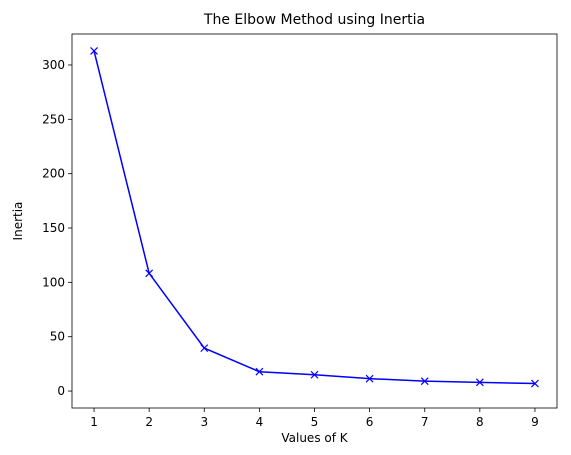 The height and width of the screenshot is (455, 571). Describe the element at coordinates (94, 422) in the screenshot. I see `x-tick-label: 1` at that location.